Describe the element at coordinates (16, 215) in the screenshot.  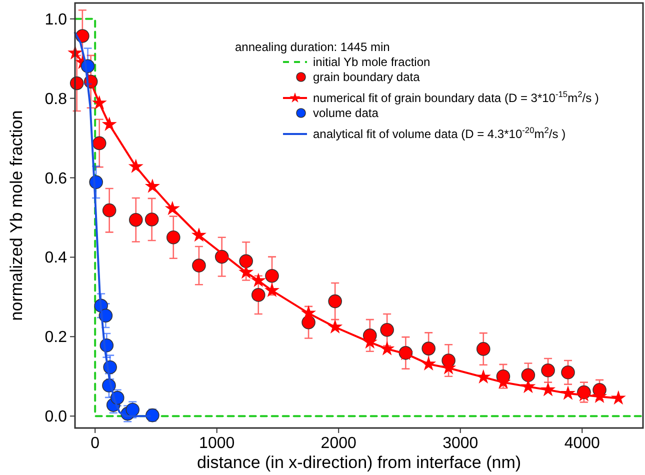
I see `y-axis-title: normalized Yb mole fraction` at that location.